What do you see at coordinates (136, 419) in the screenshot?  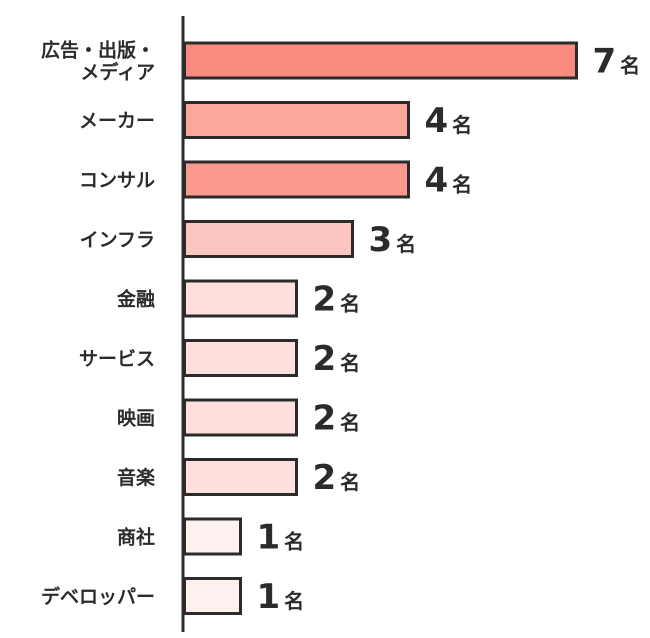 I see `category-label: 映画` at bounding box center [136, 419].